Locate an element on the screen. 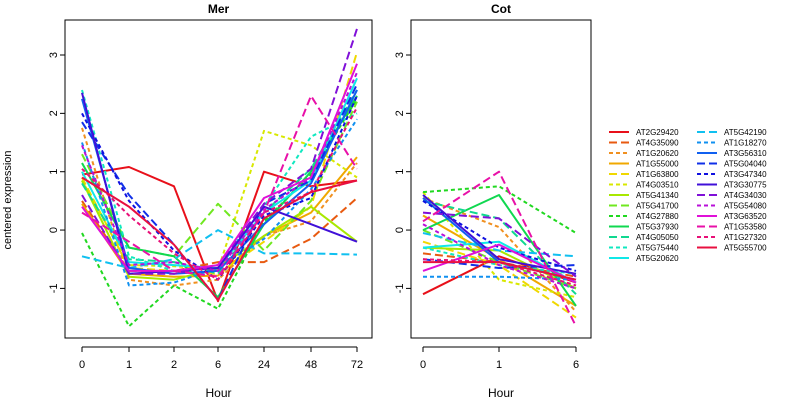 Image resolution: width=800 pixels, height=400 pixels. series-line-at1g27320 is located at coordinates (499, 272).